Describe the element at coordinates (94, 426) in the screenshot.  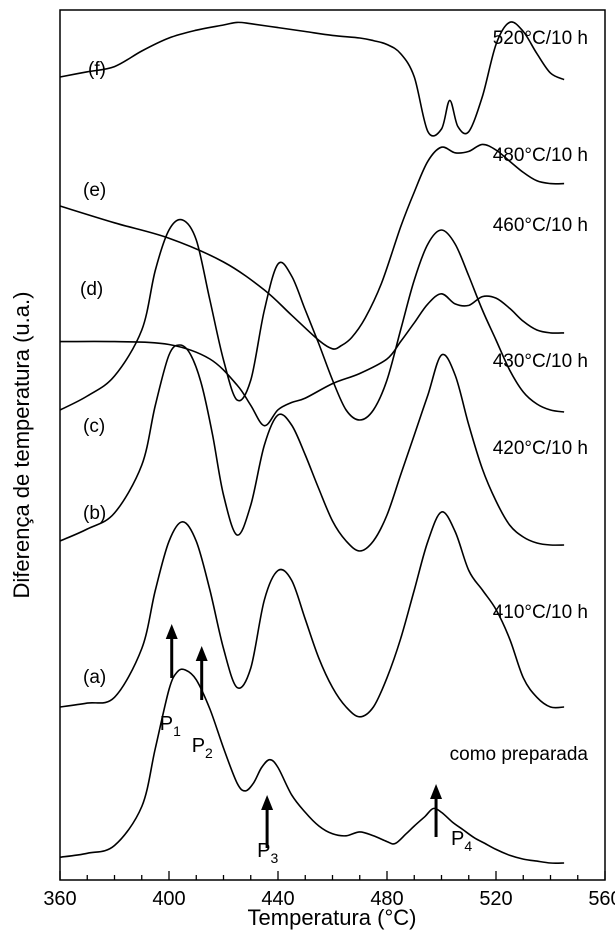
I see `series-letter-3: (c)` at that location.